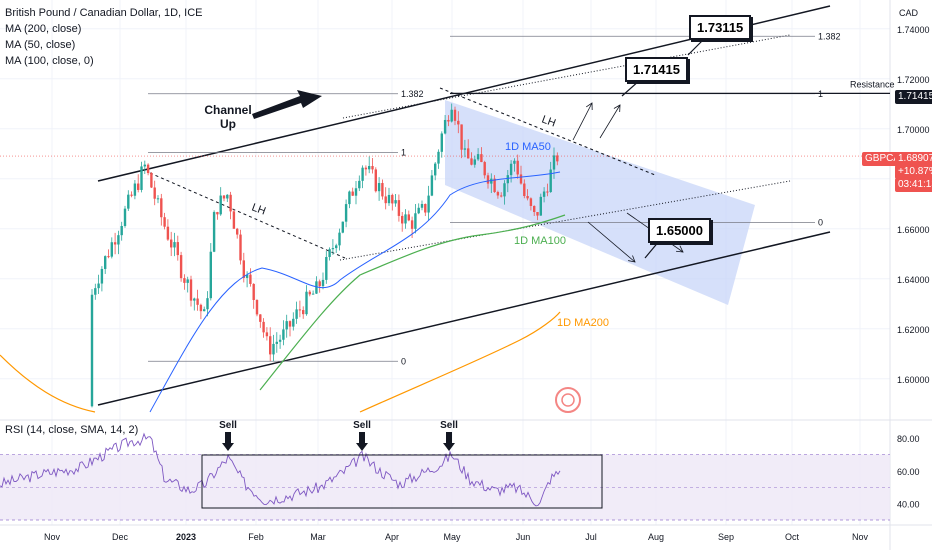 The width and height of the screenshot is (932, 550). What do you see at coordinates (565, 220) in the screenshot?
I see `channel-mid-line` at bounding box center [565, 220].